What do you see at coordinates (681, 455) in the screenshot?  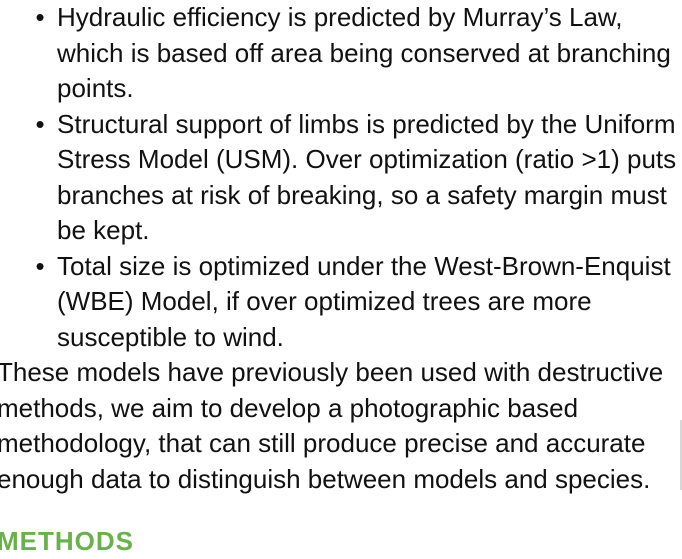 I see `edge-divider` at bounding box center [681, 455].